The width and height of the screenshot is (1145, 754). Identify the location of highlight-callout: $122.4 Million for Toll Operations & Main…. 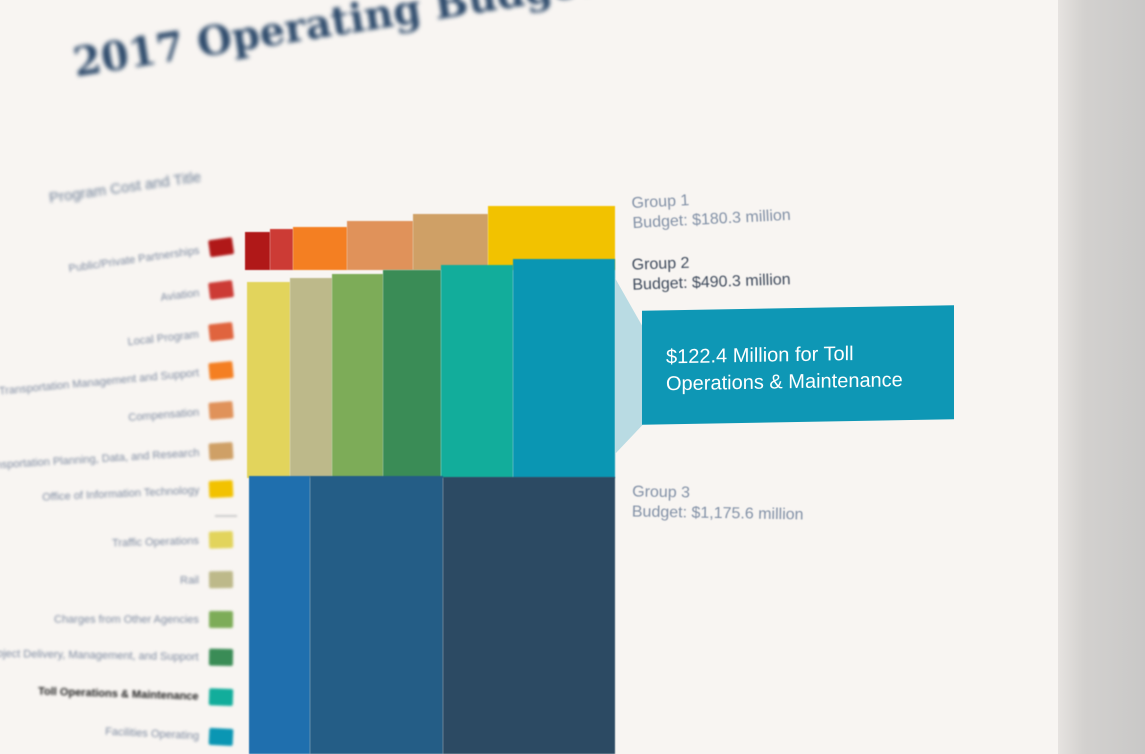
(798, 365).